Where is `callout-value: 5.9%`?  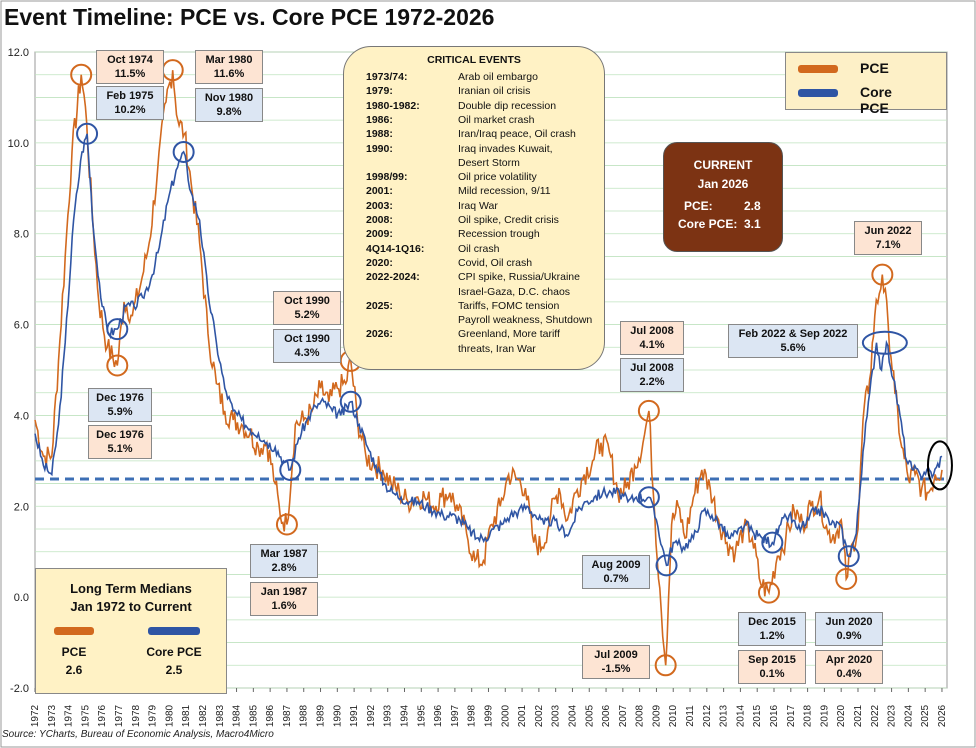 callout-value: 5.9% is located at coordinates (120, 412).